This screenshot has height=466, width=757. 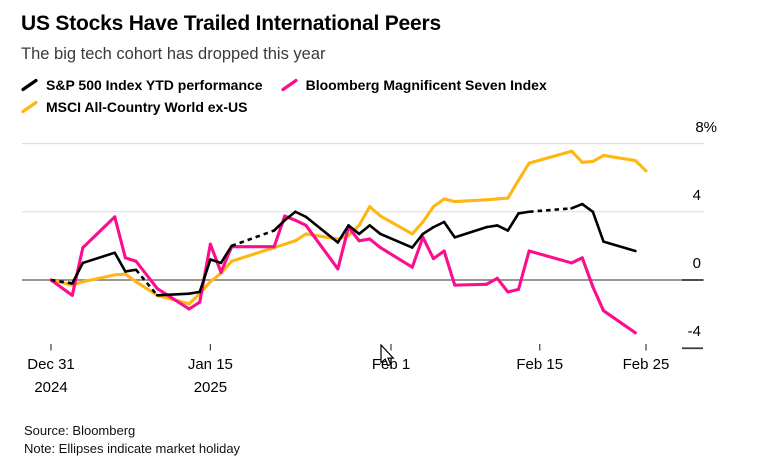 What do you see at coordinates (210, 387) in the screenshot?
I see `x-tick-label: 2025` at bounding box center [210, 387].